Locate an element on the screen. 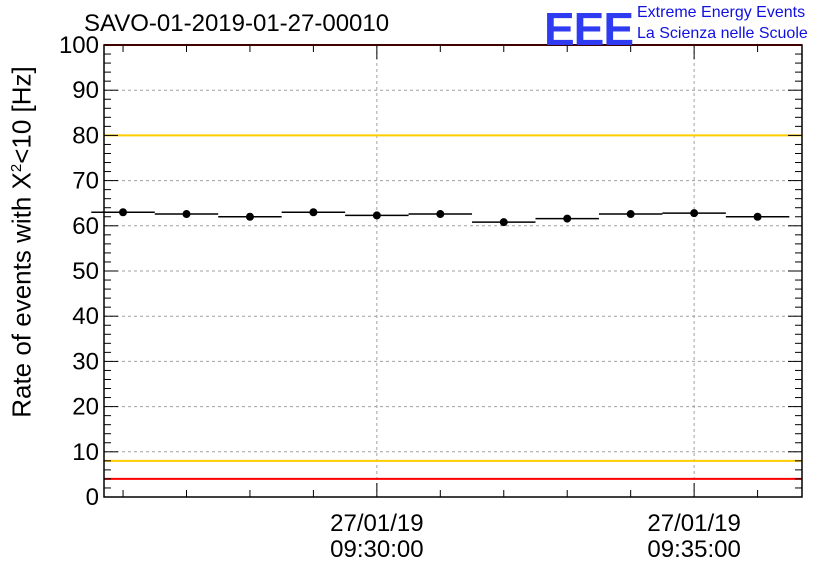 This screenshot has width=836, height=572. y-tick-label: 30 is located at coordinates (85, 361).